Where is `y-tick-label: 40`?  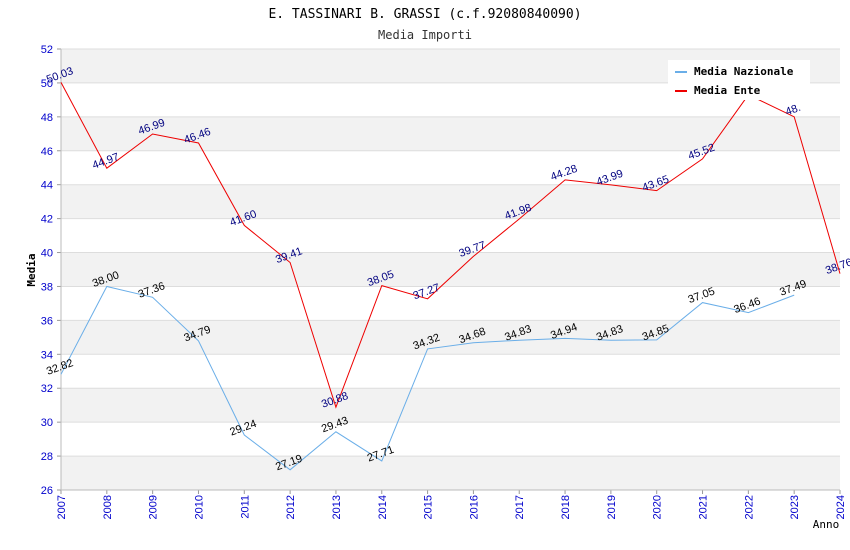 y-tick-label: 40 is located at coordinates (47, 254).